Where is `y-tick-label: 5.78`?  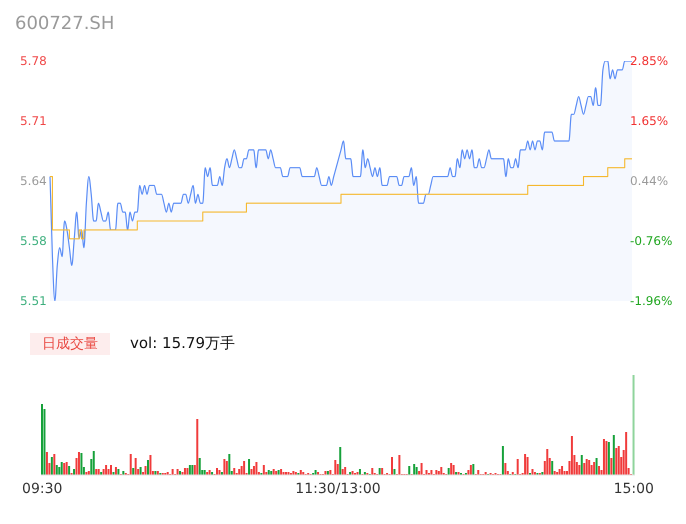 y-tick-label: 5.78 is located at coordinates (33, 61).